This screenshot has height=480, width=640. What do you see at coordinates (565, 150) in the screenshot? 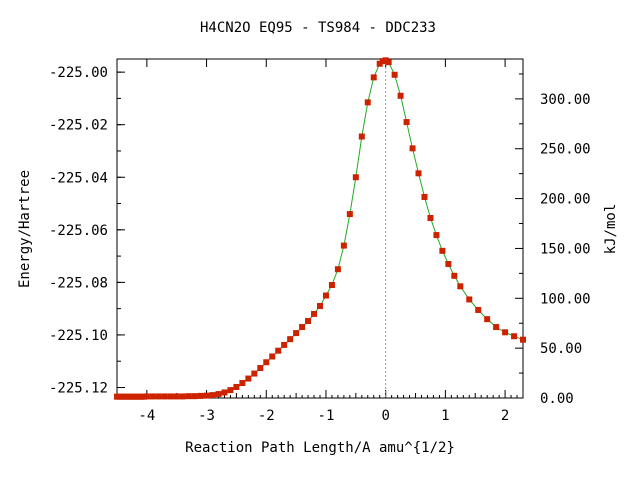
I see `y2-tick-label: 250.00` at bounding box center [565, 150].